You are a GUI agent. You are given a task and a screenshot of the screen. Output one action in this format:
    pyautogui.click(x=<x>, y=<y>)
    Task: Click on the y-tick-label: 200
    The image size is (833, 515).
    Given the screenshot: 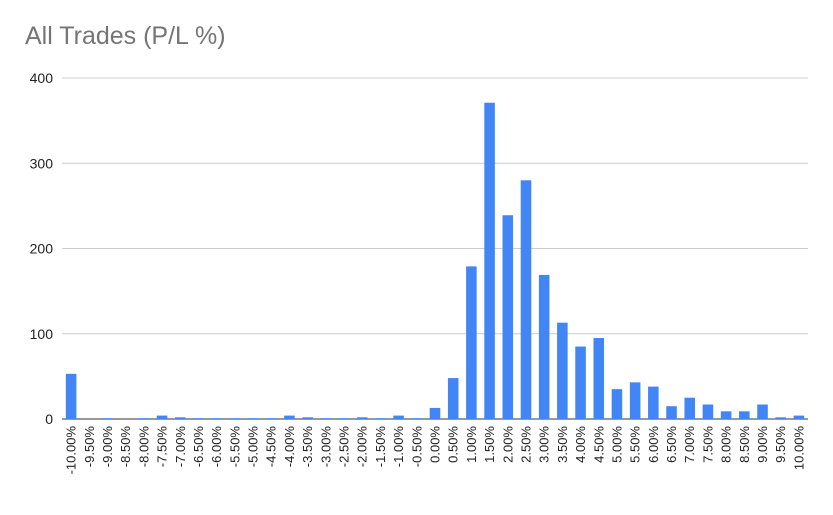 What is the action you would take?
    pyautogui.click(x=42, y=249)
    